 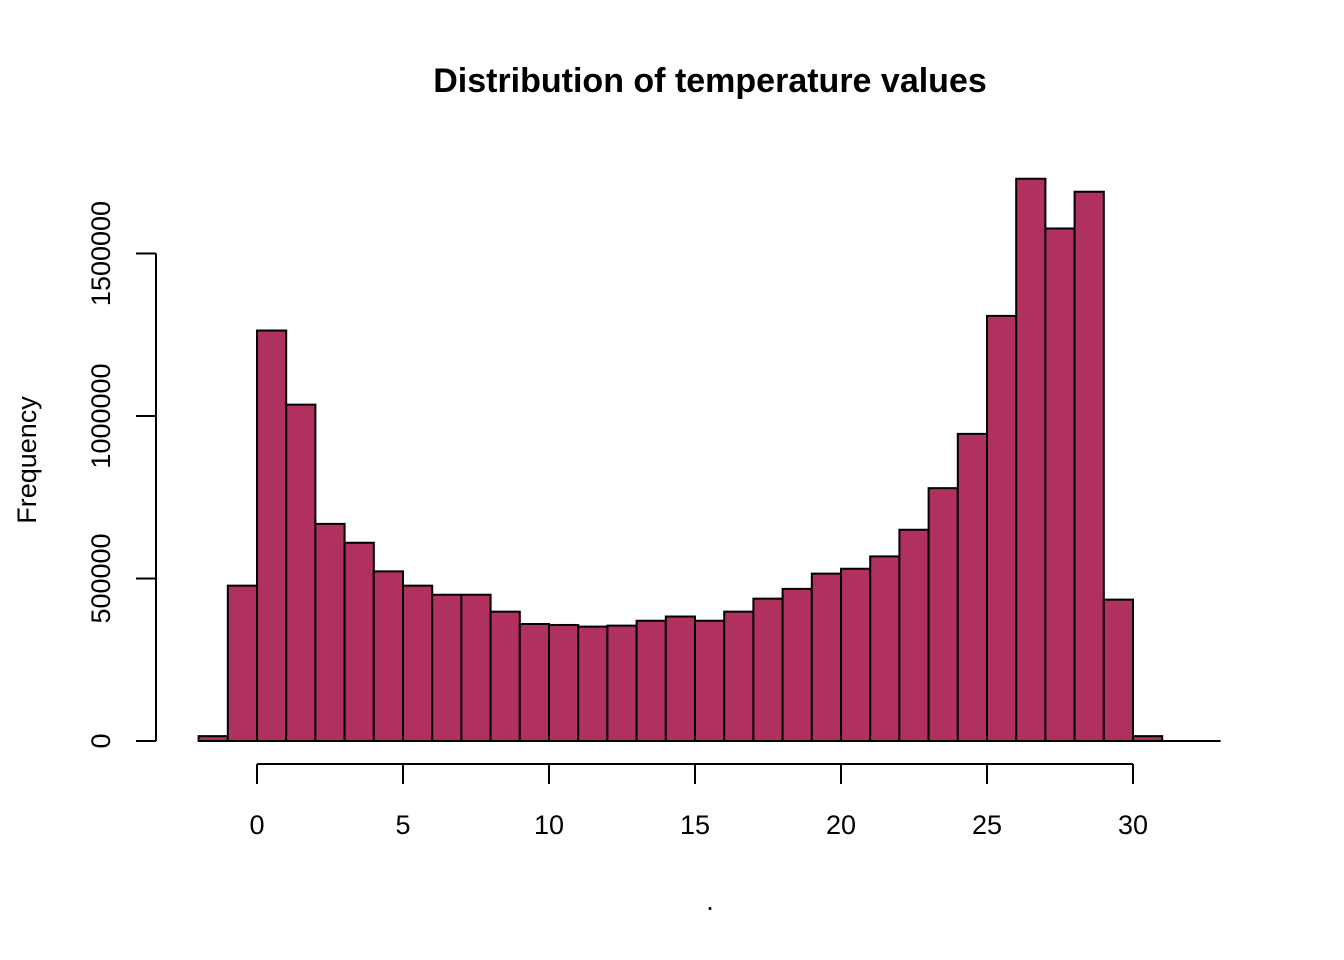 What do you see at coordinates (101, 253) in the screenshot?
I see `y-tick-label-3: 1500000` at bounding box center [101, 253].